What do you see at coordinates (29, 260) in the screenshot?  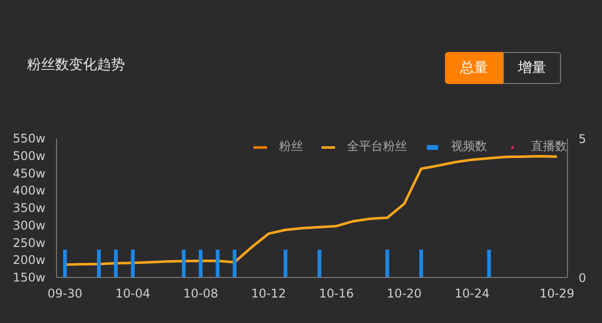 I see `y-tick-label: 200w` at bounding box center [29, 260].